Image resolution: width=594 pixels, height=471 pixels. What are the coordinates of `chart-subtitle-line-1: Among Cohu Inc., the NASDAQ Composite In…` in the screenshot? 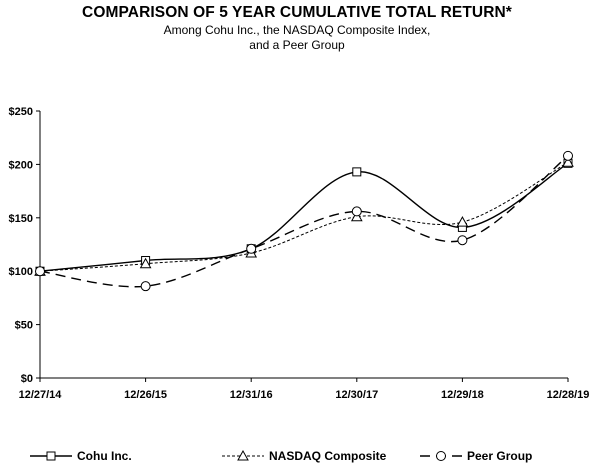 It's located at (297, 30).